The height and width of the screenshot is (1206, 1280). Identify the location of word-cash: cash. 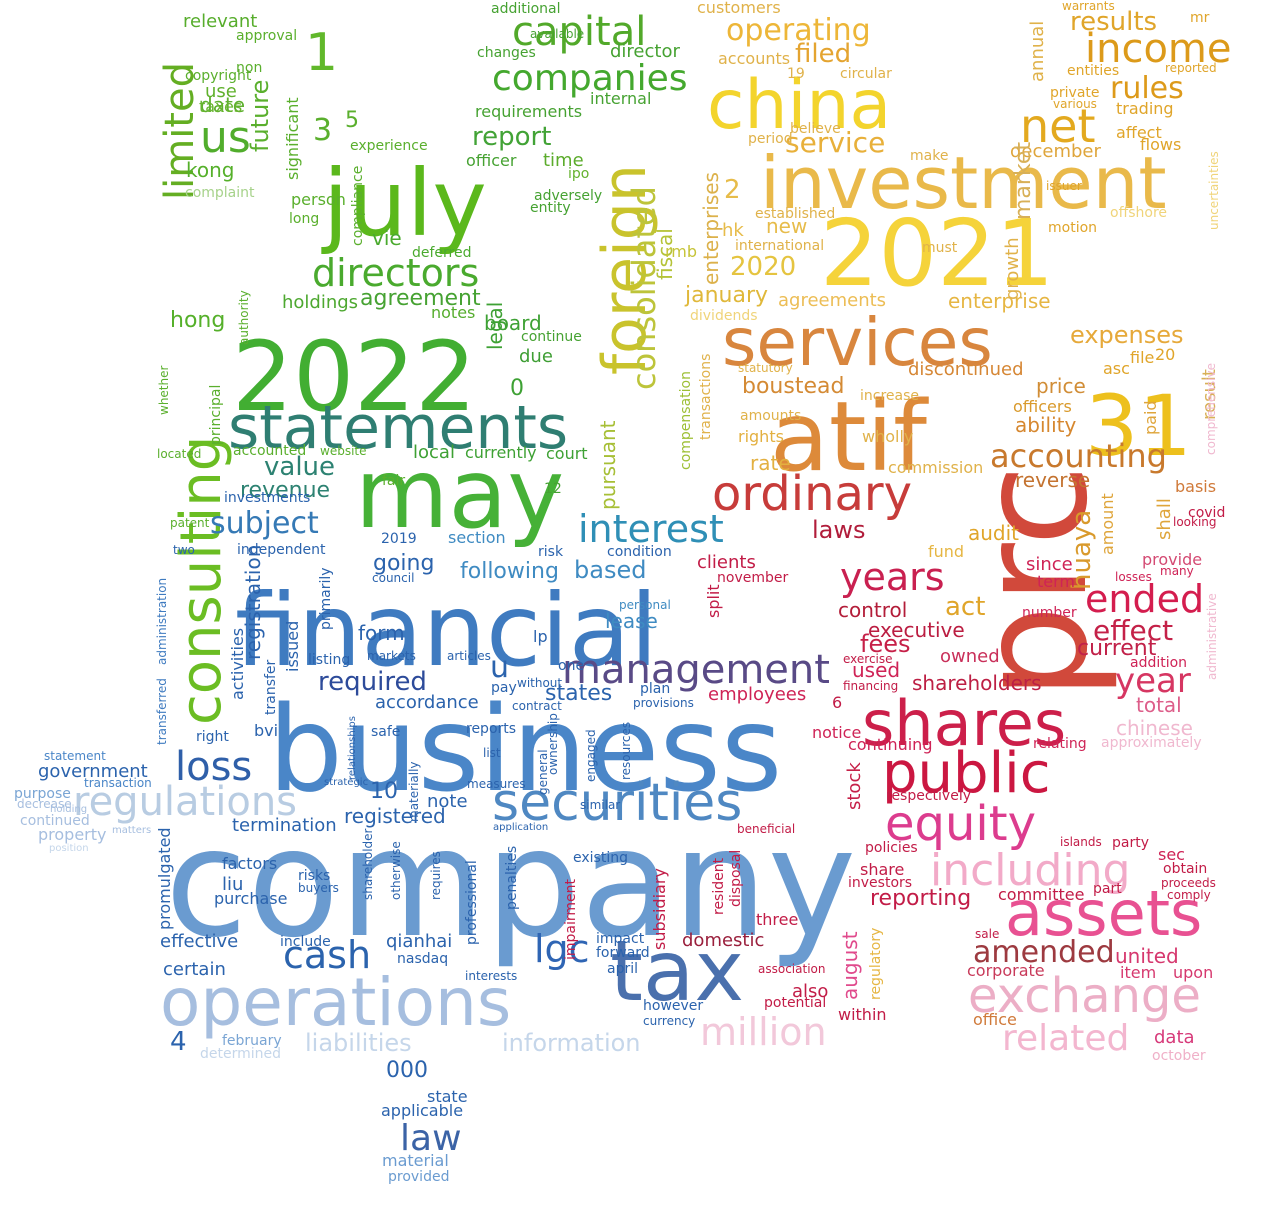
(327, 955).